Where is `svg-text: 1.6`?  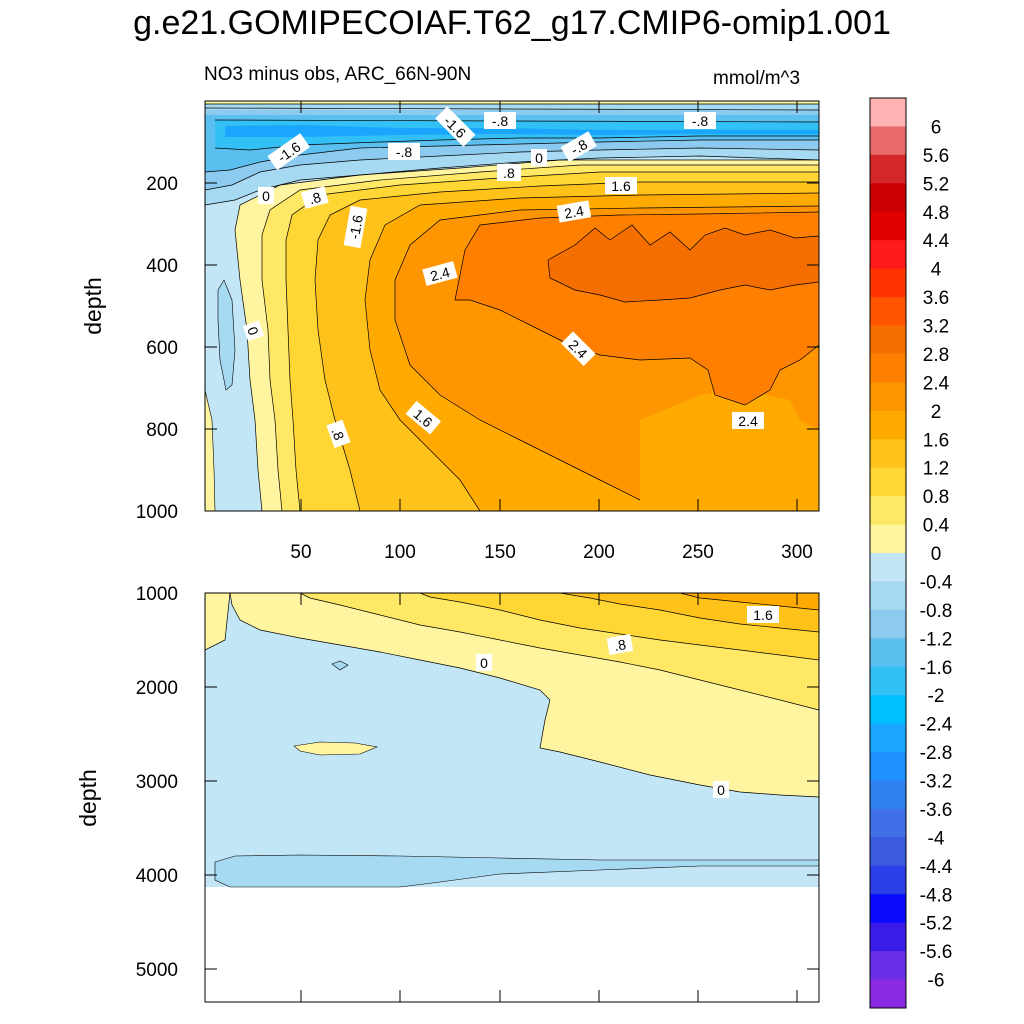
svg-text: 1.6 is located at coordinates (763, 615).